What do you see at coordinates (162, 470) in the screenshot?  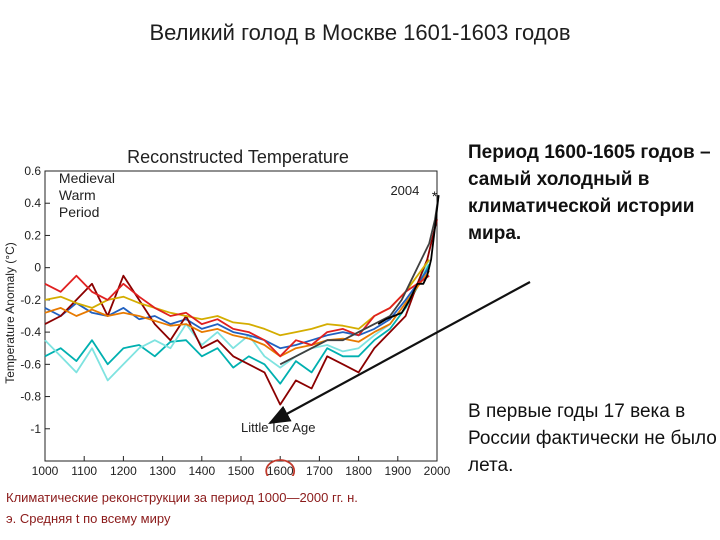 I see `x-tick-label: 1300` at bounding box center [162, 470].